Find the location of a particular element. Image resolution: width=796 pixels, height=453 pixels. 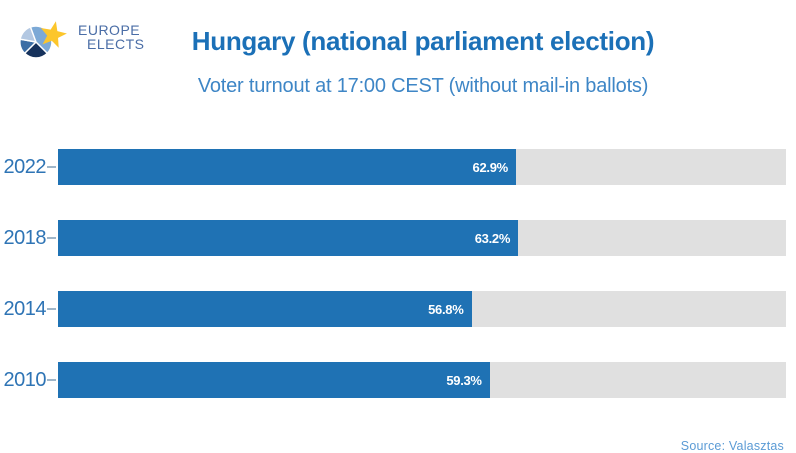

europe-elects-logo: EUROPE ELECTS is located at coordinates (79, 40).